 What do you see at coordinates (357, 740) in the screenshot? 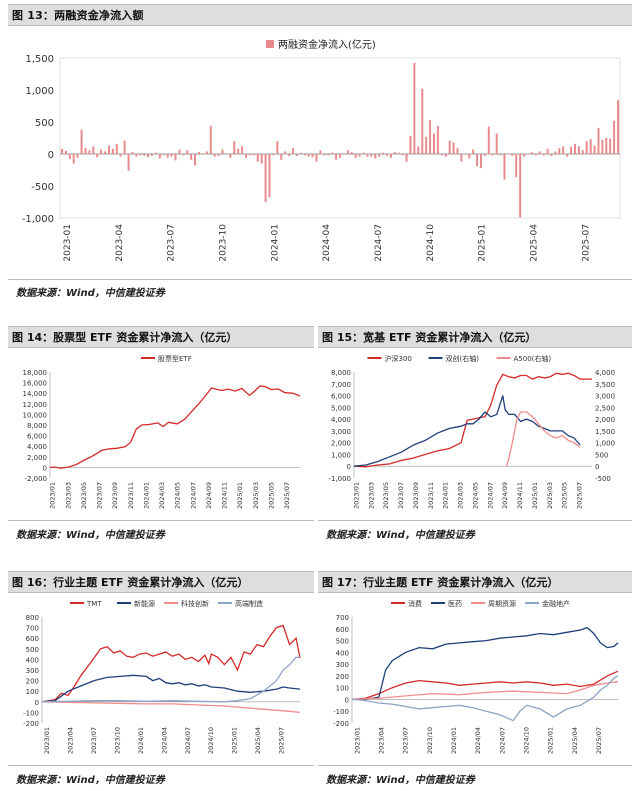
I see `x-tick-label: 2023/01` at bounding box center [357, 740].